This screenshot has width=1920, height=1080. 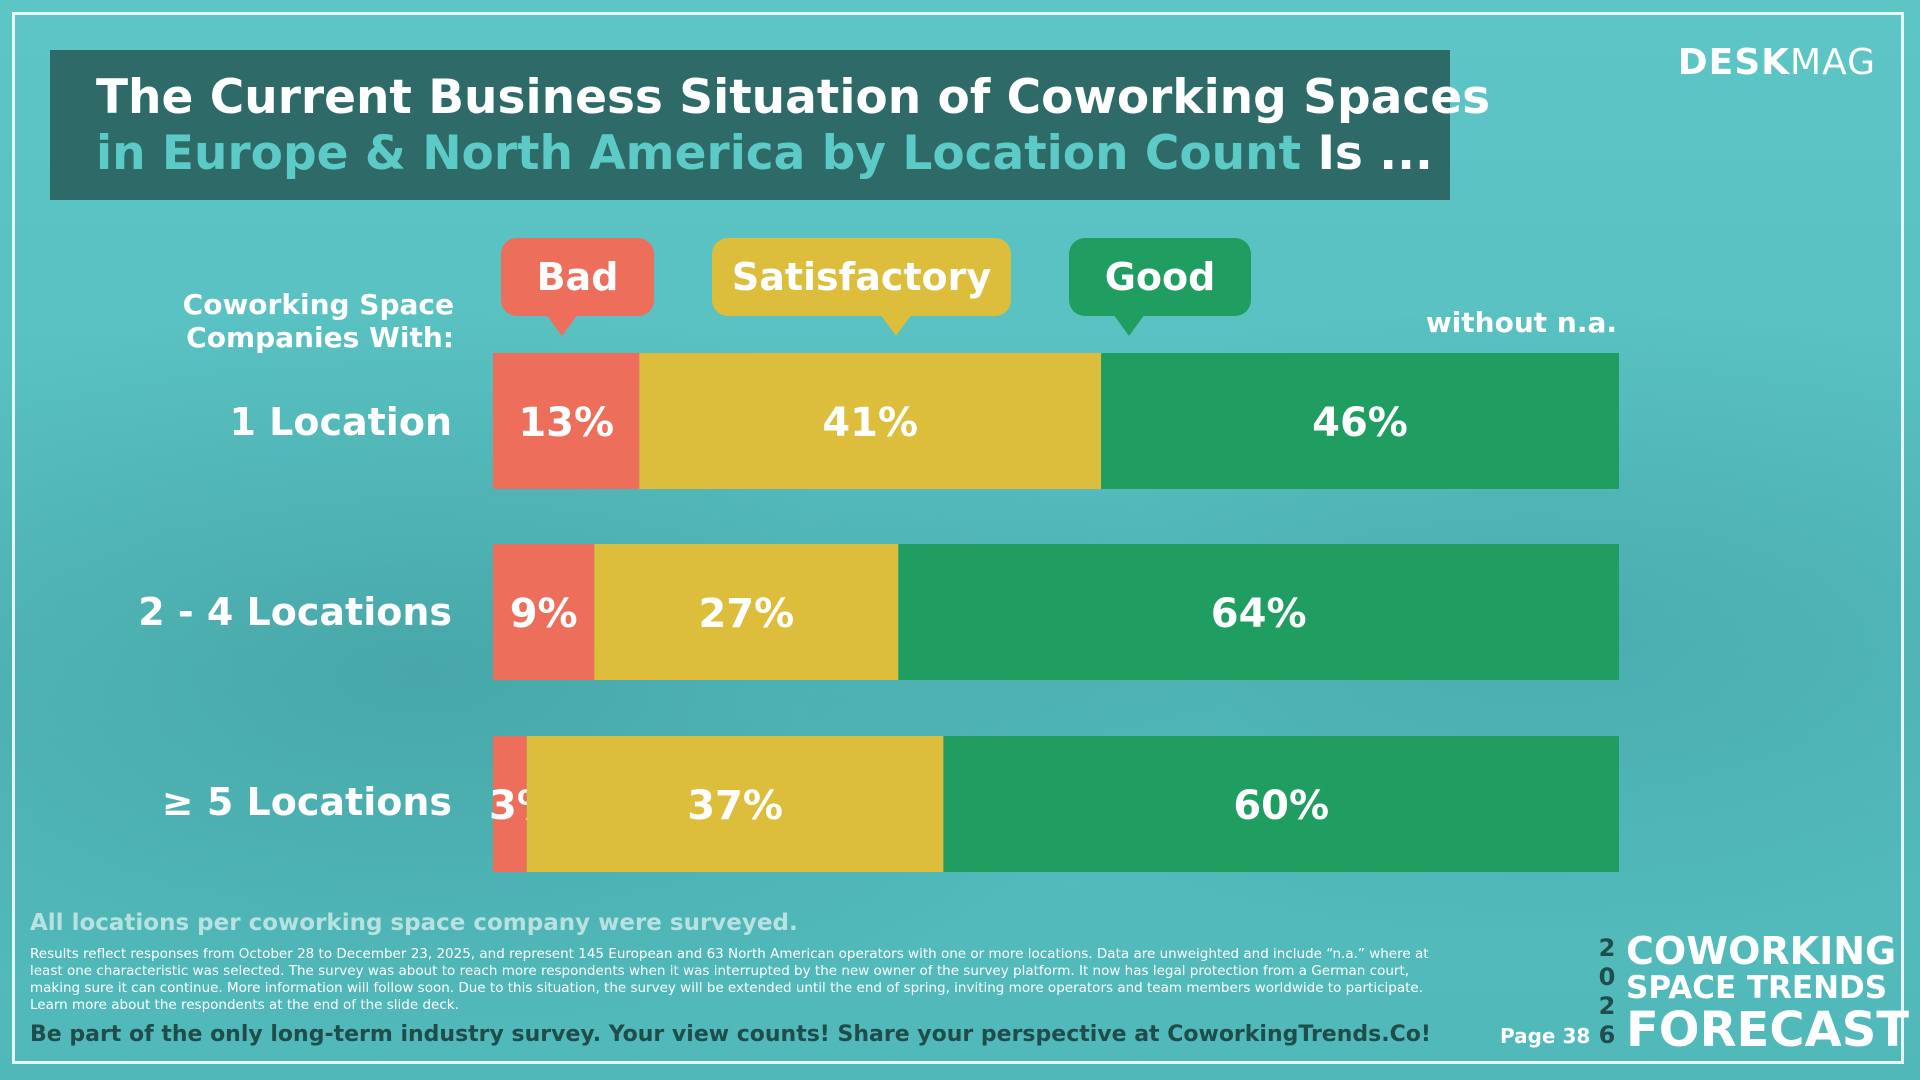 I want to click on bar-bad-2-4-locations, so click(x=544, y=612).